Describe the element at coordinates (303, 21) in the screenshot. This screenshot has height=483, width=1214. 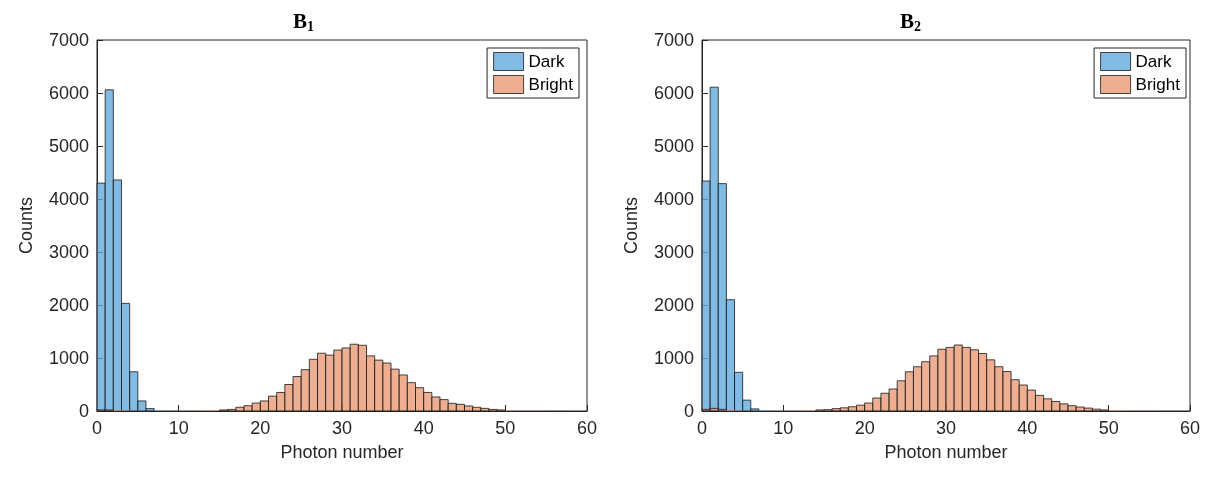
I see `chart-title: B1` at that location.